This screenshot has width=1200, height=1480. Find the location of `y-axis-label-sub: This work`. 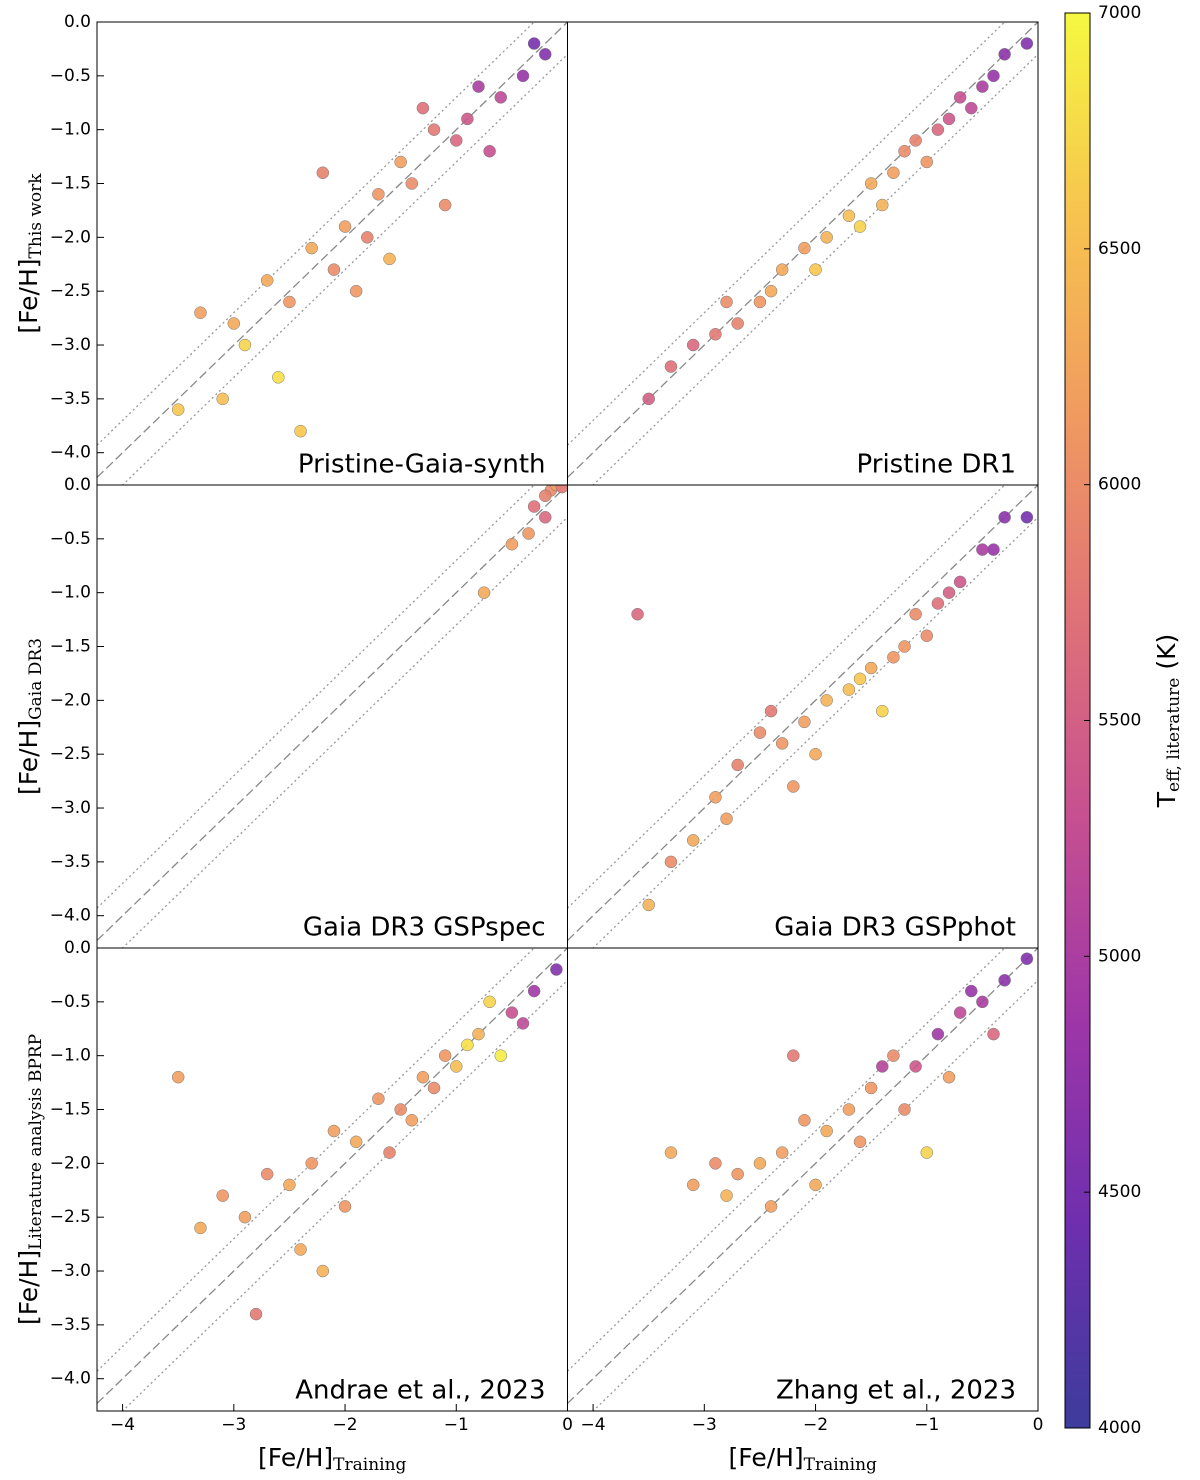

y-axis-label-sub: This work is located at coordinates (36, 216).